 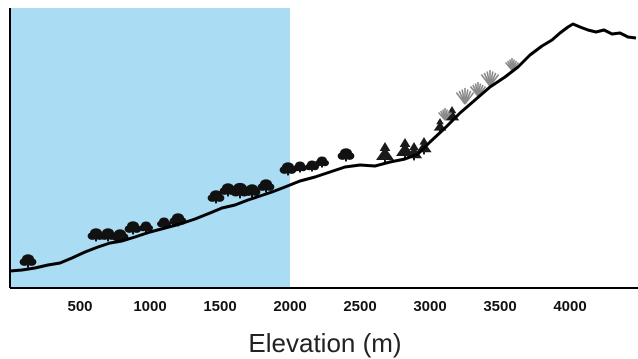 I want to click on x-tick-label-1000: 1000, so click(x=149, y=306).